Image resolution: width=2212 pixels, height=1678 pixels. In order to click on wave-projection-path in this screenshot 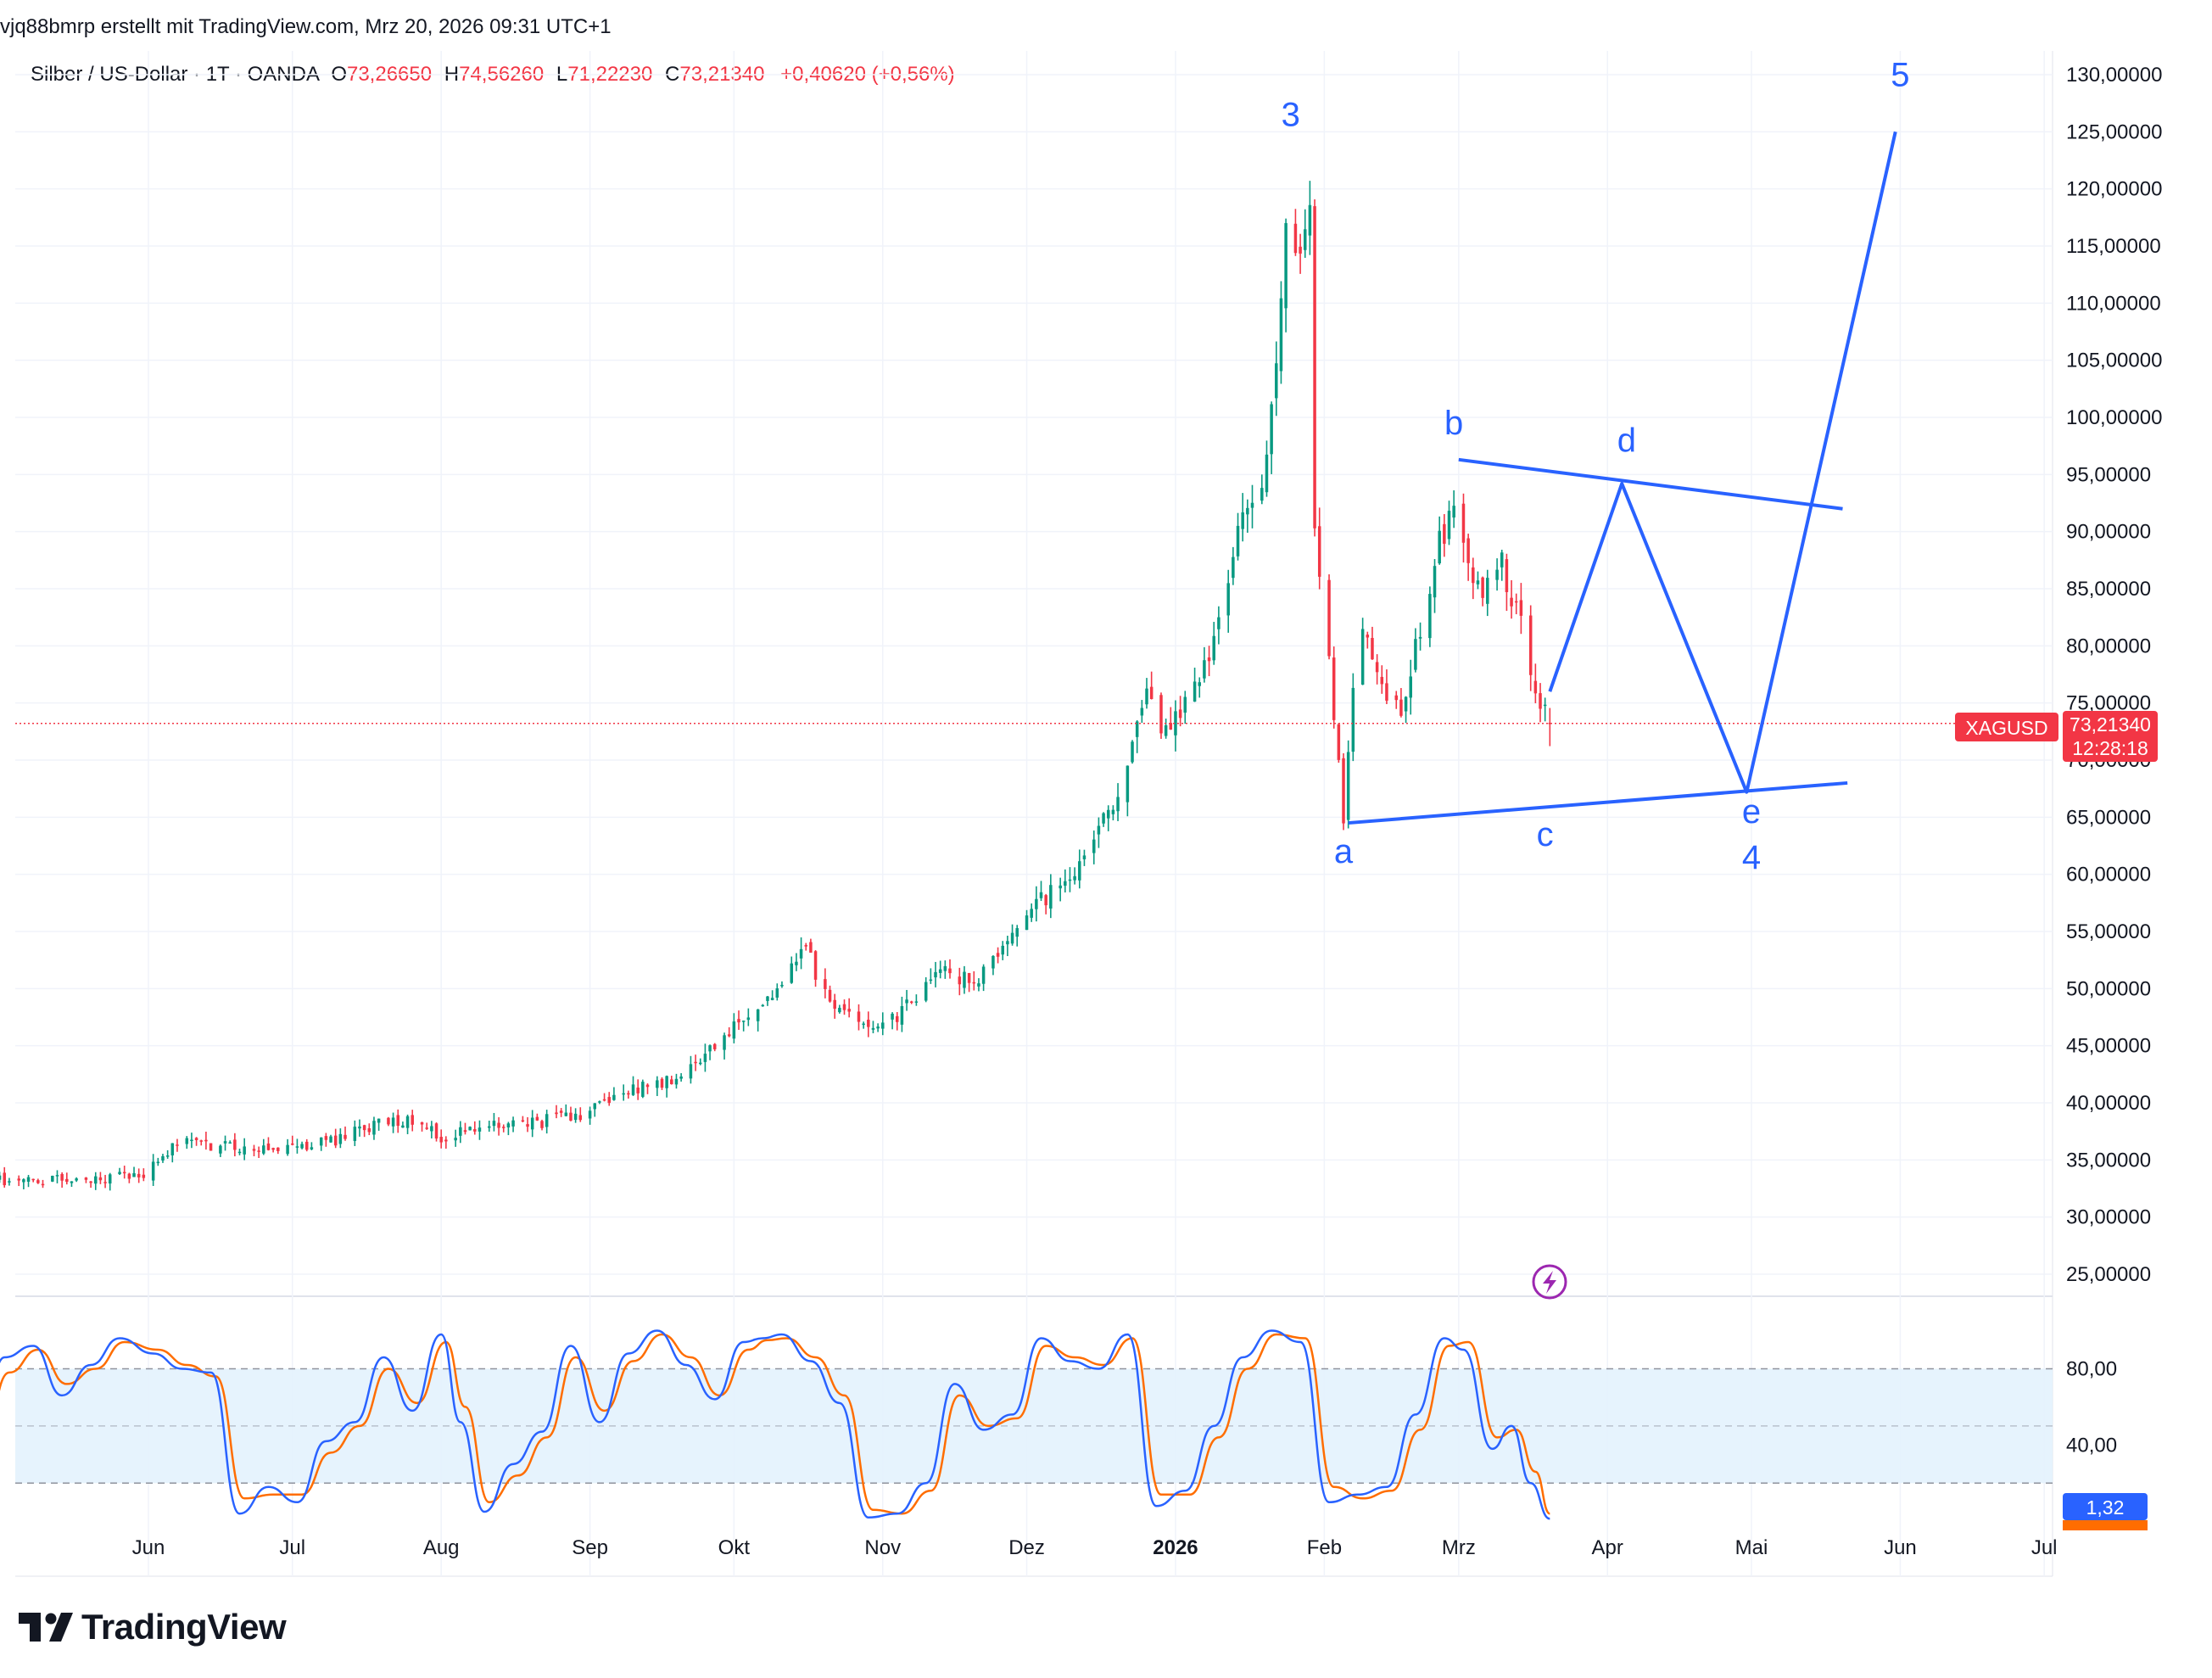, I will do `click(1723, 462)`.